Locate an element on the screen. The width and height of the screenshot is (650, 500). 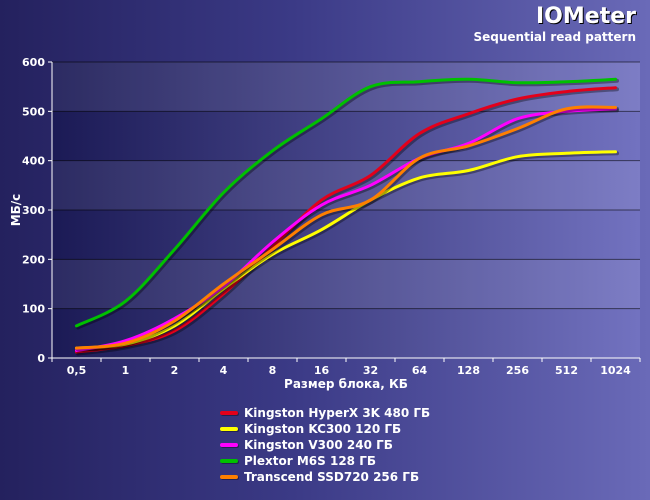
x-tick-label: 1 is located at coordinates (126, 370).